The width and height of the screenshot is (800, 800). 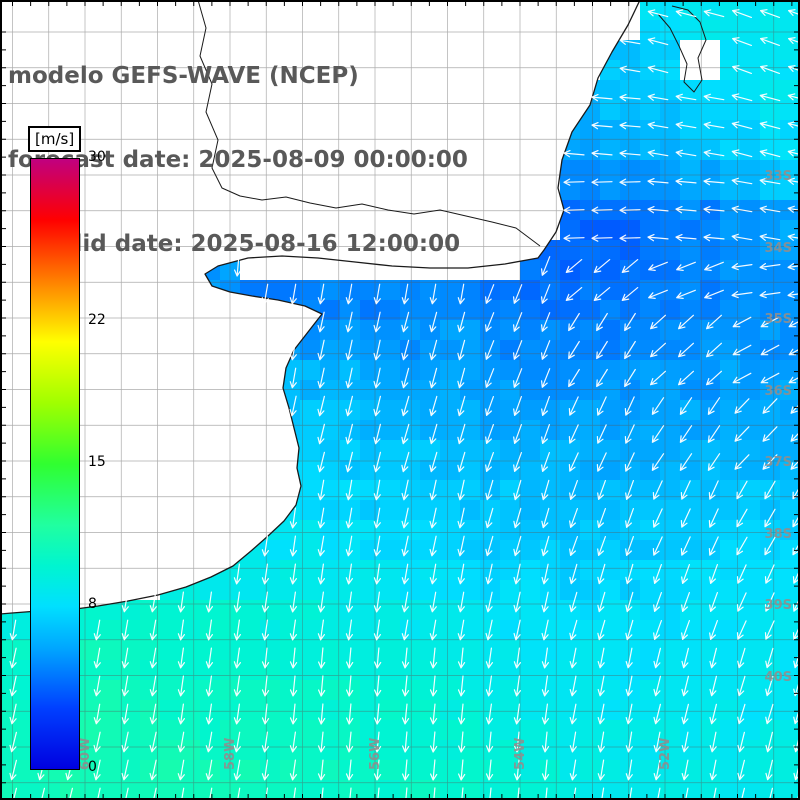 What do you see at coordinates (665, 754) in the screenshot?
I see `lon-label: 52W` at bounding box center [665, 754].